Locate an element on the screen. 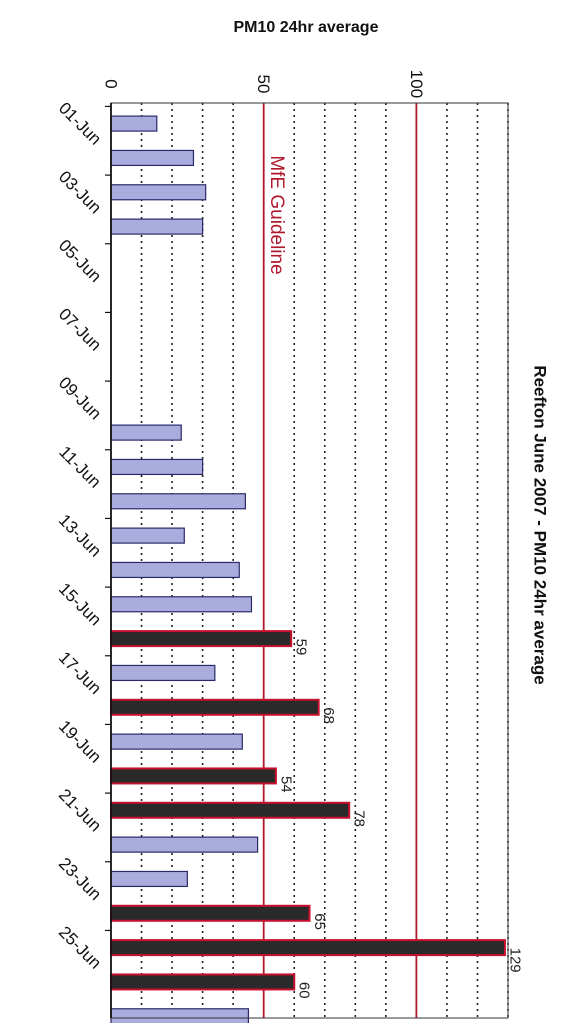  data-label: 59 is located at coordinates (301, 647).